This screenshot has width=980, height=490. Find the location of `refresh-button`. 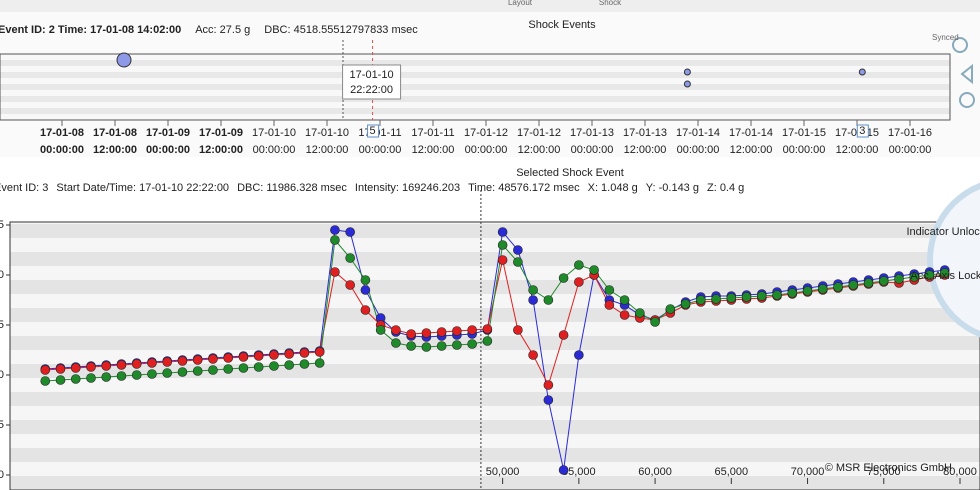

refresh-button is located at coordinates (967, 100).